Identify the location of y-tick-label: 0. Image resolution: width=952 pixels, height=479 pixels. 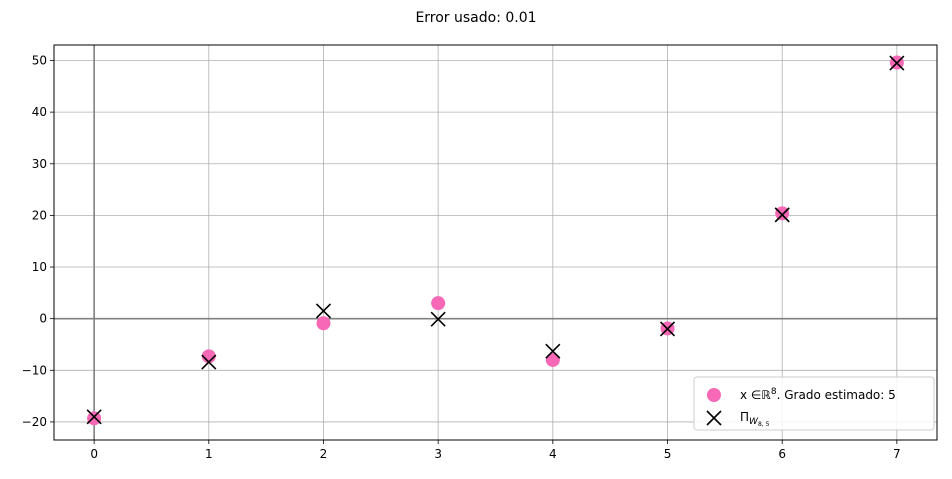
(43, 319).